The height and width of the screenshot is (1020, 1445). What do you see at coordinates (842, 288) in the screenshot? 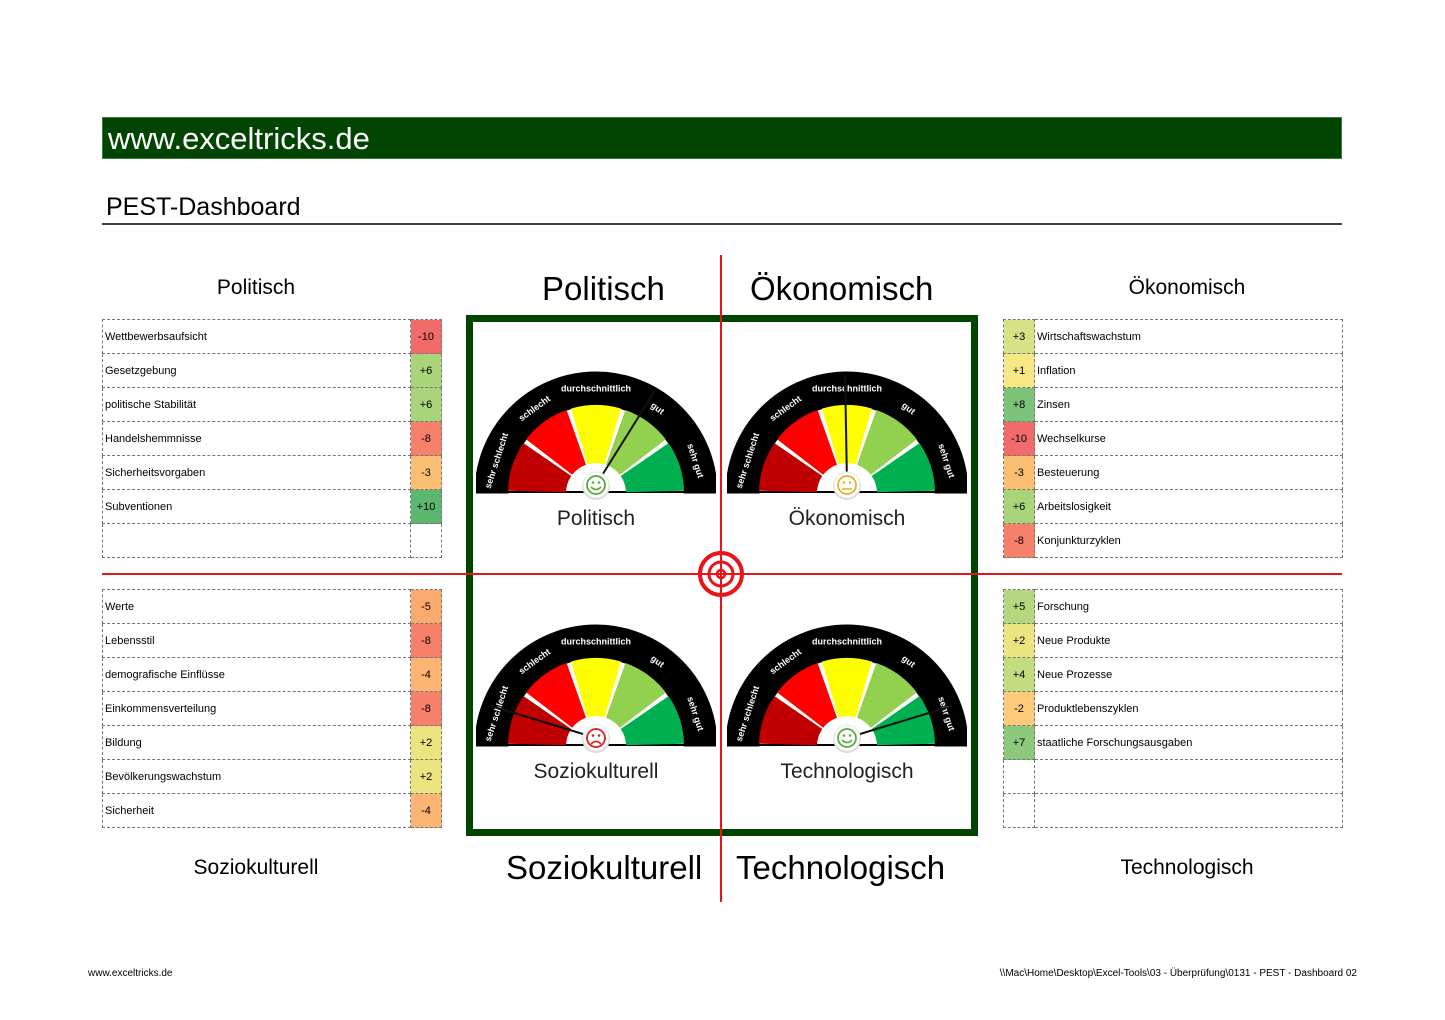
I see `quadrant-label-oekonomisch: Ökonomisch` at bounding box center [842, 288].